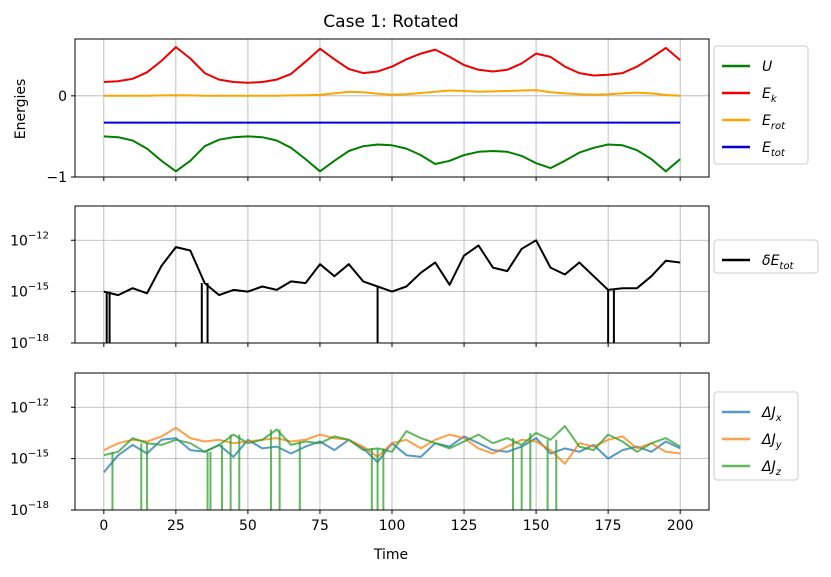 The image size is (831, 577). What do you see at coordinates (392, 526) in the screenshot?
I see `x-tick-label: 100` at bounding box center [392, 526].